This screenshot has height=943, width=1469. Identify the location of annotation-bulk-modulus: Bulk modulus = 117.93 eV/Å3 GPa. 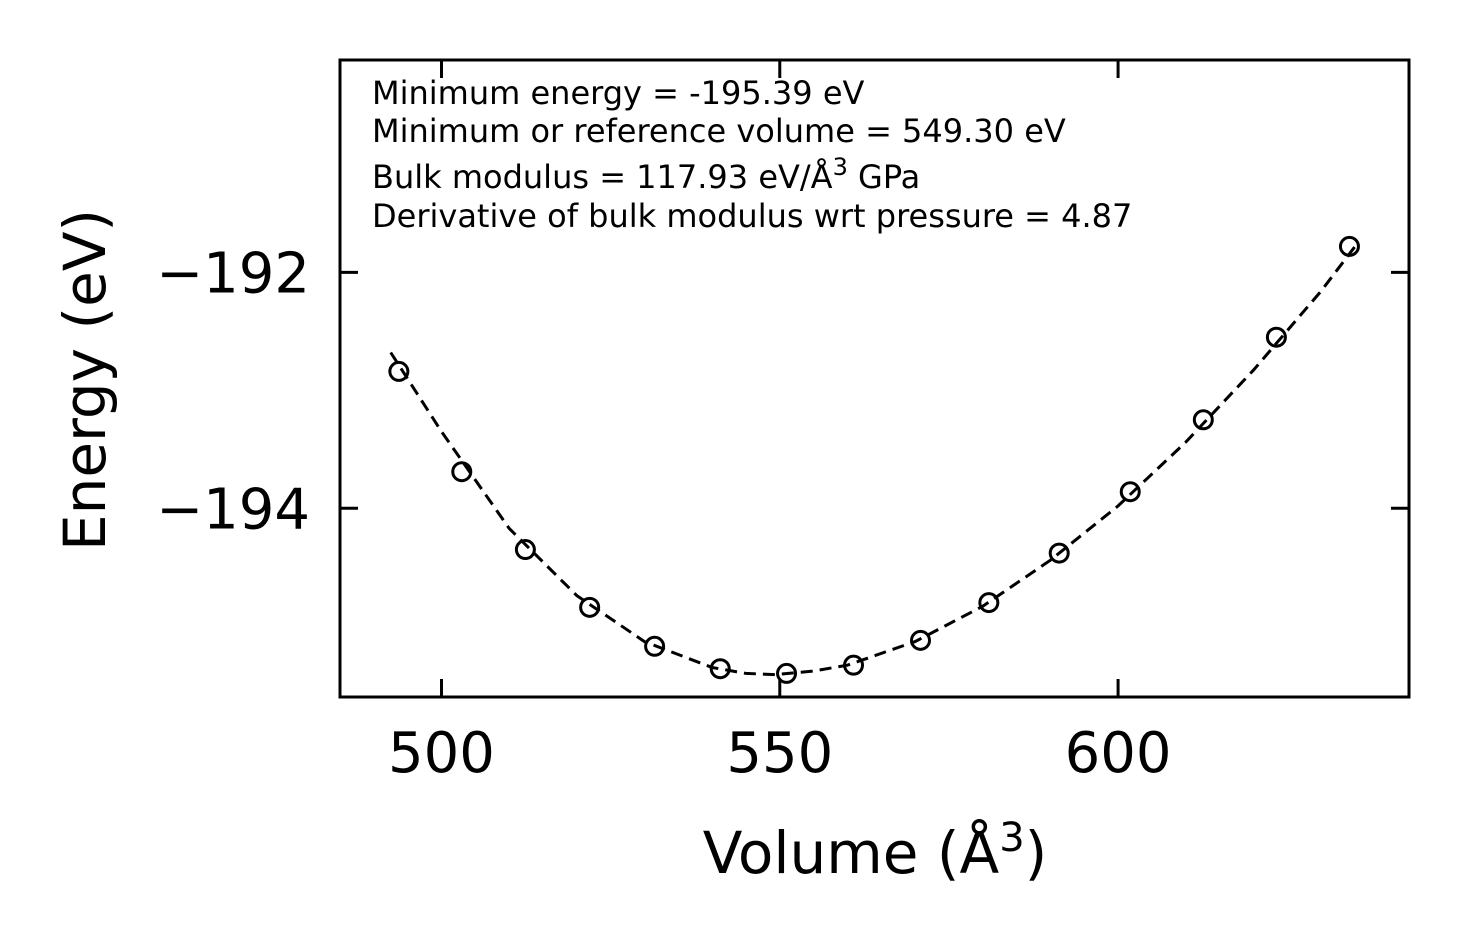
(646, 174).